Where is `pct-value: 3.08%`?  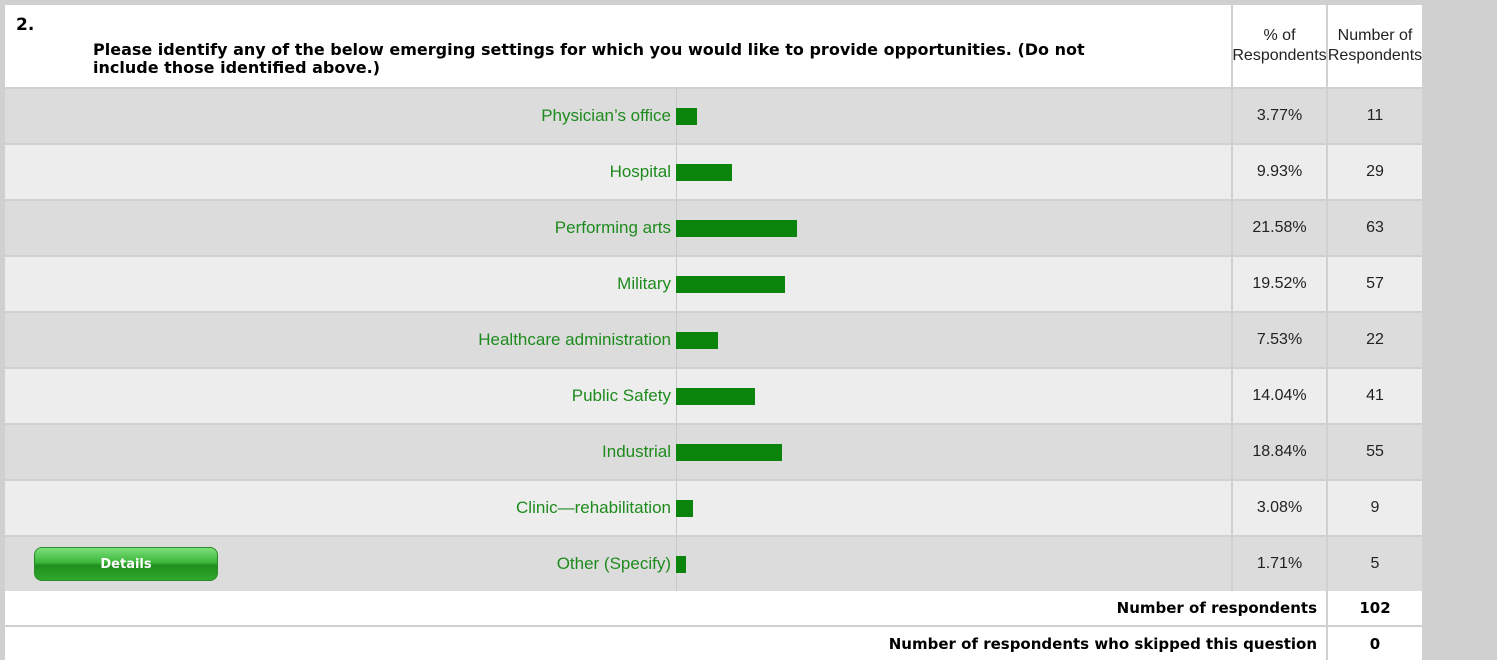
pct-value: 3.08% is located at coordinates (1279, 508).